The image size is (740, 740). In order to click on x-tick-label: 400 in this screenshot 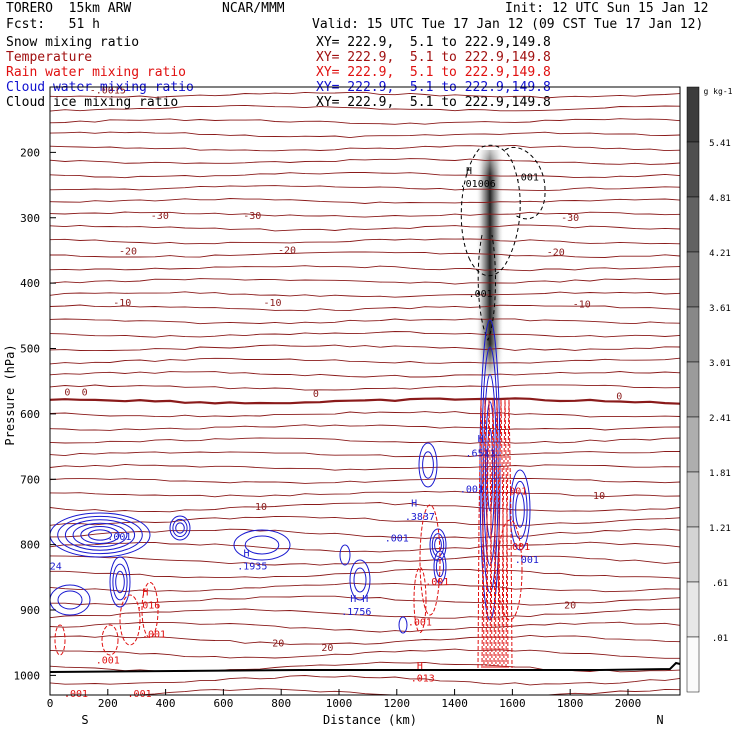, I will do `click(166, 703)`.